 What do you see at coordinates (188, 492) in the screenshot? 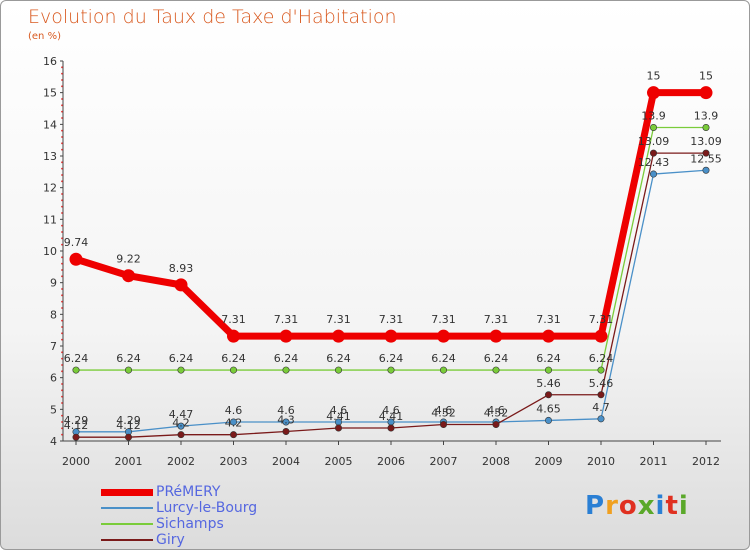
I see `legend-label: PRéMERY` at bounding box center [188, 492].